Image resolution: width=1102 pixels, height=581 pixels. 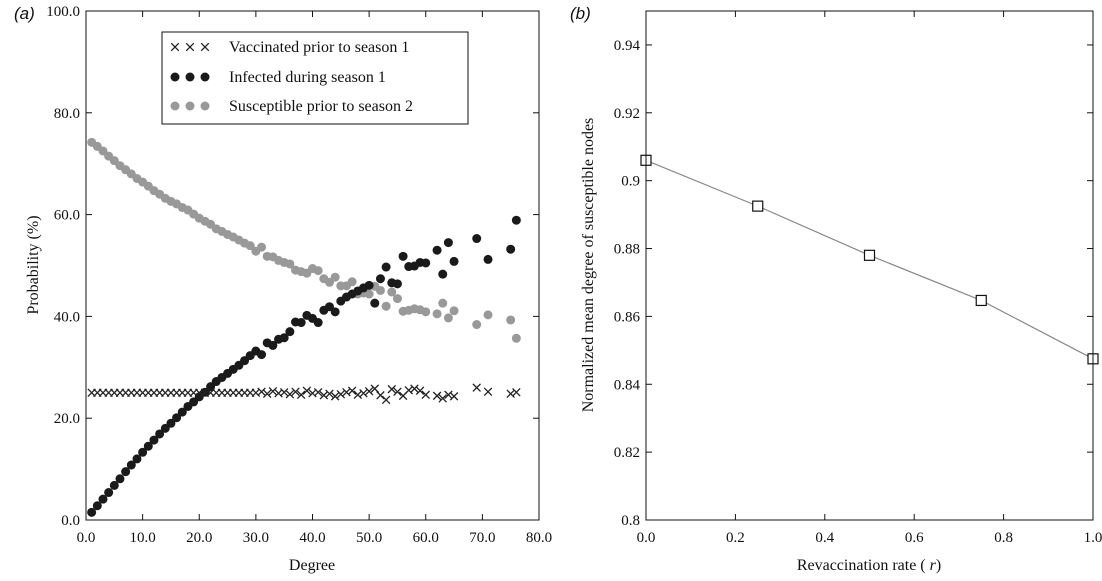 I want to click on panel-b-ytick-label: 0.88, so click(x=627, y=250).